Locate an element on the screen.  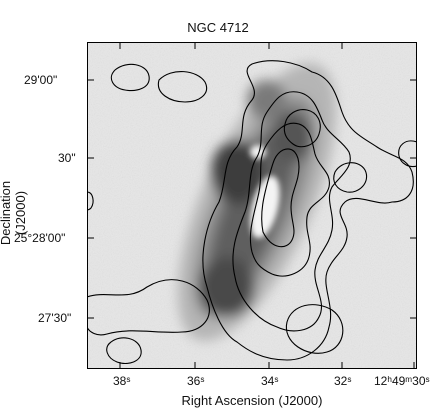
y-tick-label: 25°28'00" is located at coordinates (40, 238).